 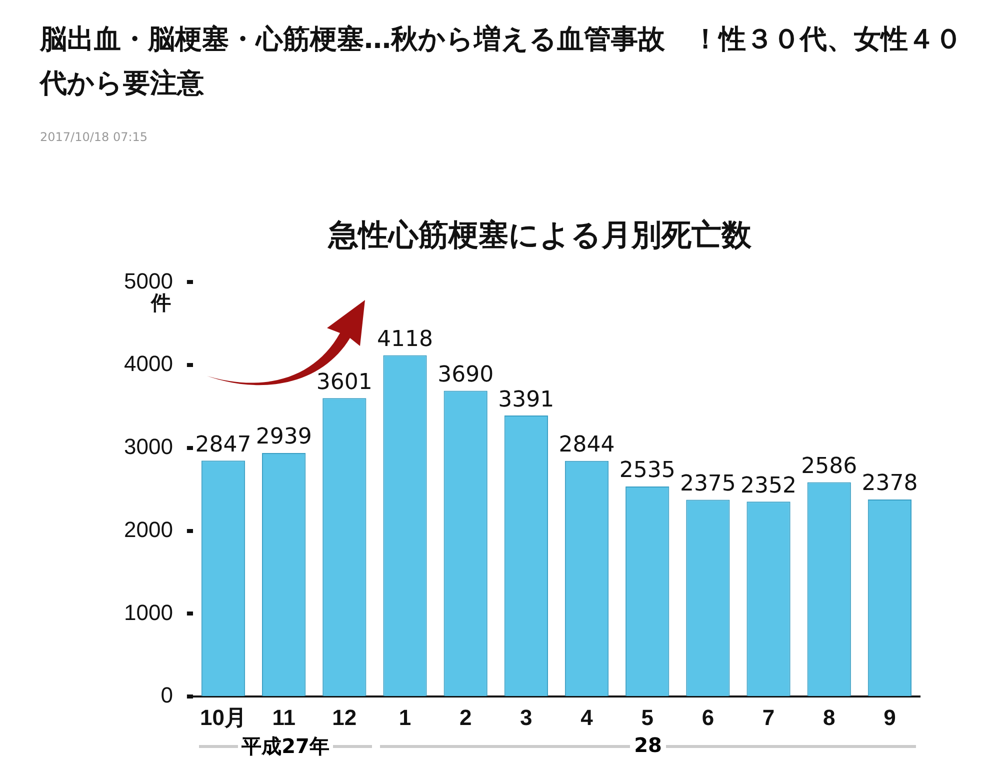 I want to click on data-label: 2378, so click(x=890, y=483).